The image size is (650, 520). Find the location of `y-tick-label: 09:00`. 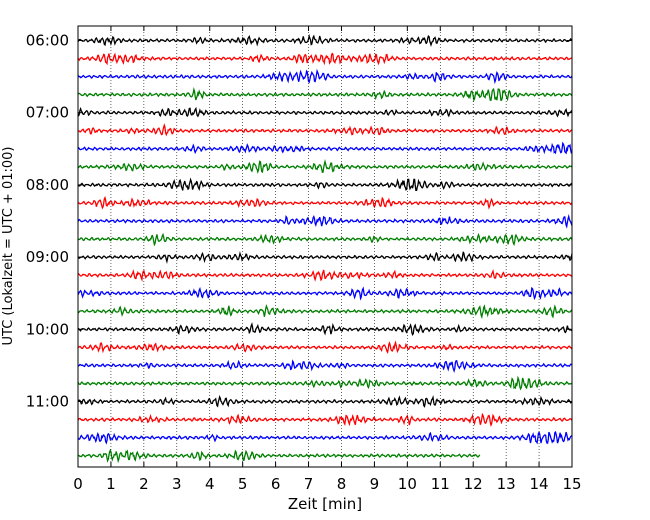

y-tick-label: 09:00 is located at coordinates (47, 257).